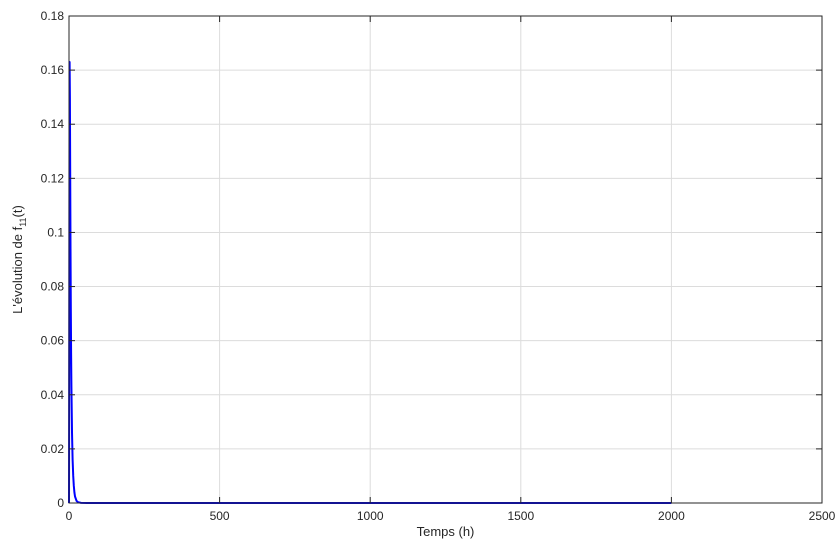 The image size is (836, 542). Describe the element at coordinates (53, 449) in the screenshot. I see `y-tick-label: 0.02` at that location.